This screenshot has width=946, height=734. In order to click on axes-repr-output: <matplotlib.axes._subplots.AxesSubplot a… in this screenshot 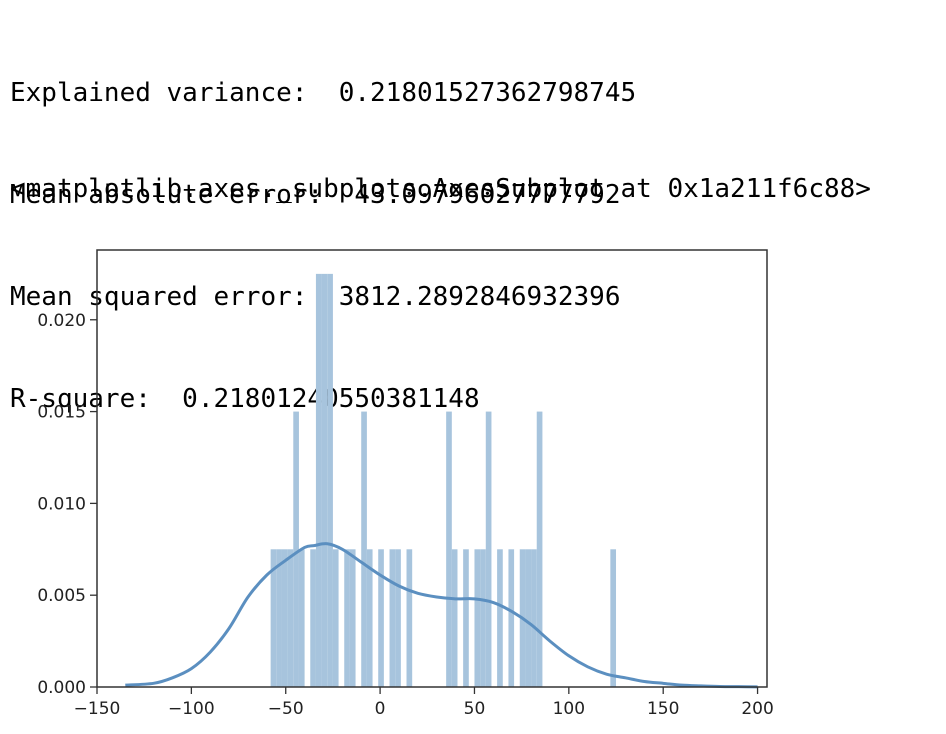, I will do `click(440, 189)`.